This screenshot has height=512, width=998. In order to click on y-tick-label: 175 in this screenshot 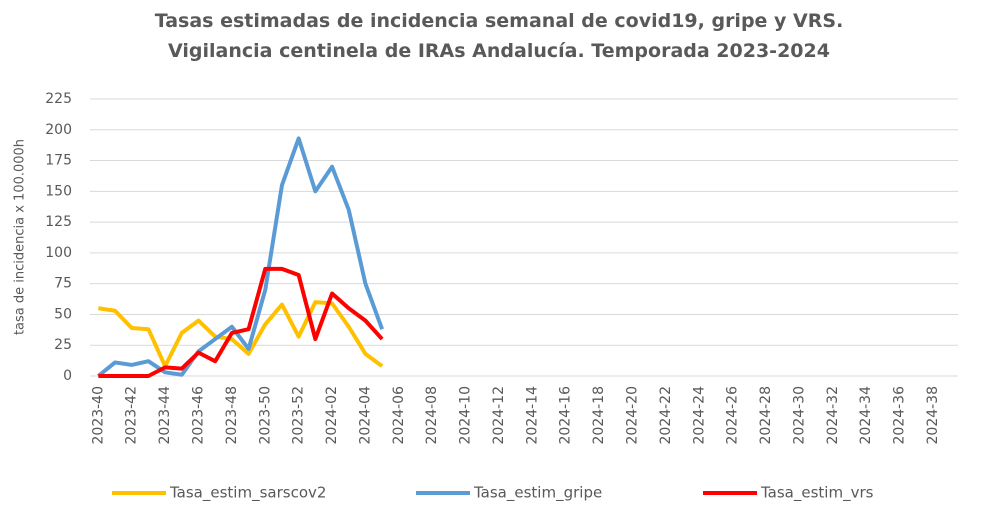, I will do `click(58, 161)`.